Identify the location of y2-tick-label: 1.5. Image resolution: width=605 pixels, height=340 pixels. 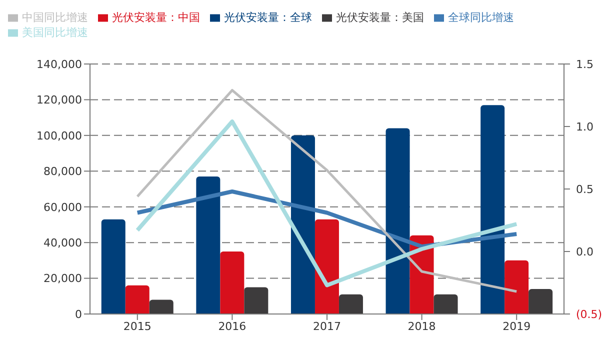
(585, 64).